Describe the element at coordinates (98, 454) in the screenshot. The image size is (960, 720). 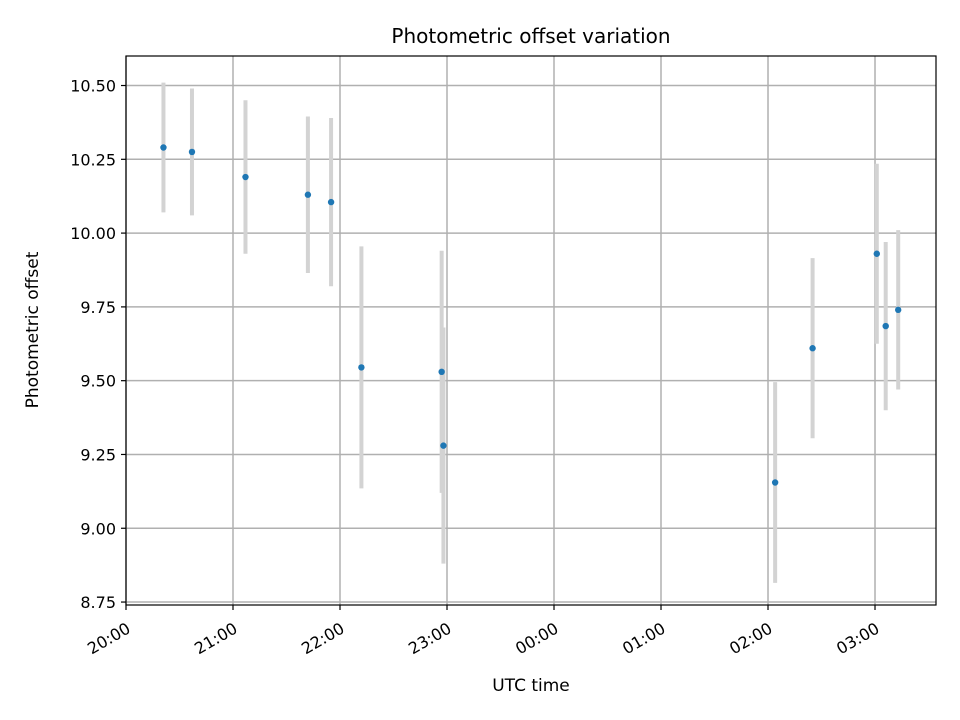
I see `y-tick-label: 9.25` at that location.